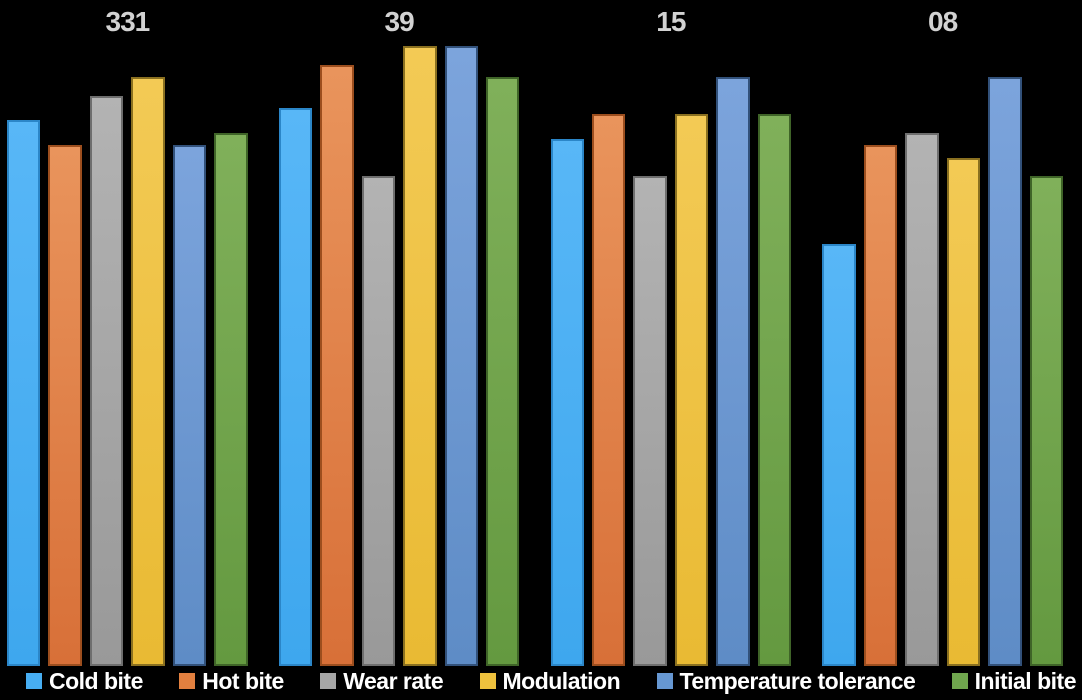 Image resolution: width=1082 pixels, height=700 pixels. I want to click on category-label: 39, so click(399, 21).